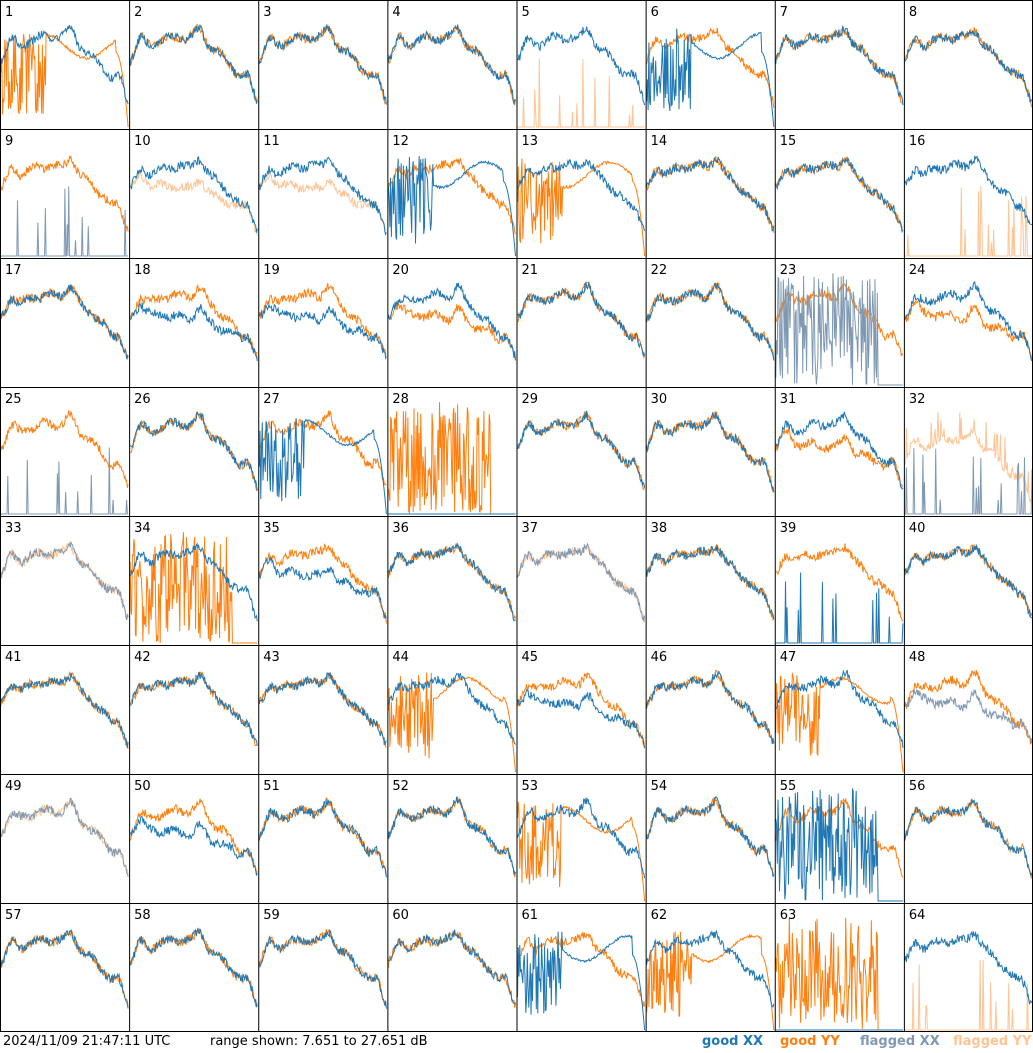 The height and width of the screenshot is (1053, 1033). Describe the element at coordinates (710, 321) in the screenshot. I see `panel-22-xx-line` at that location.